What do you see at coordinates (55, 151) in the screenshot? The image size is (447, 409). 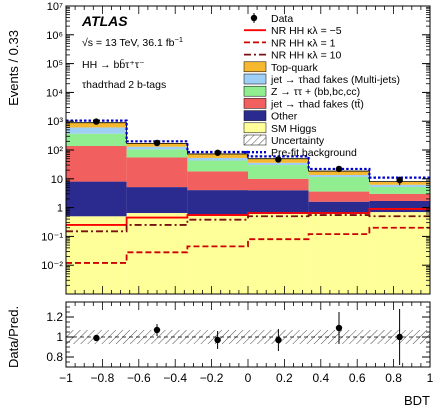 I see `y-tick-label: 10²` at bounding box center [55, 151].